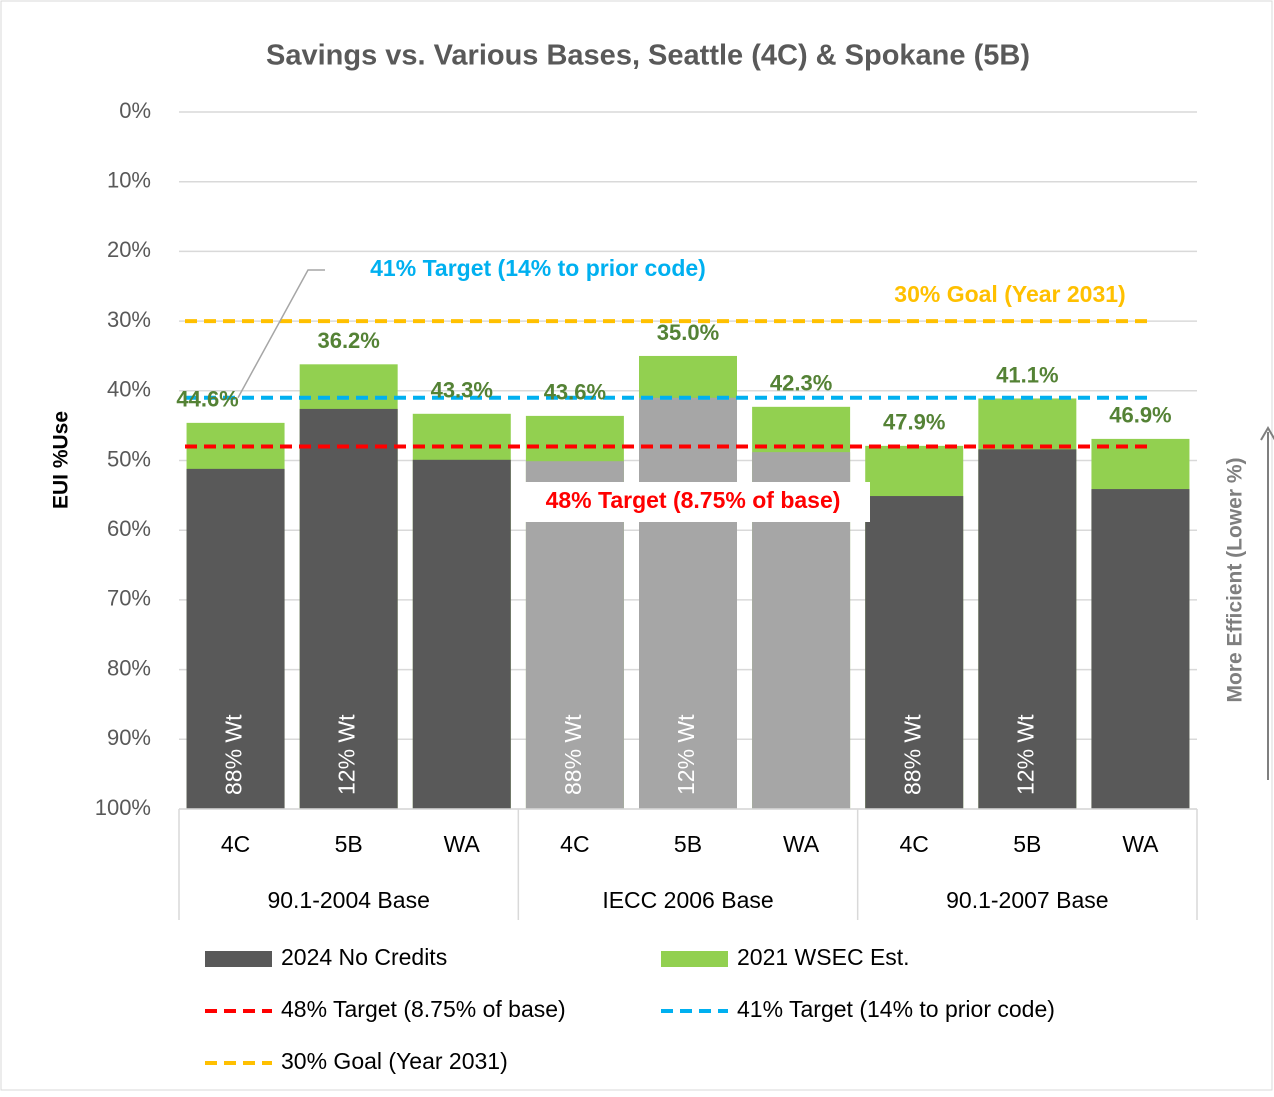 This screenshot has width=1274, height=1097. I want to click on arrow-head, so click(1267, 433).